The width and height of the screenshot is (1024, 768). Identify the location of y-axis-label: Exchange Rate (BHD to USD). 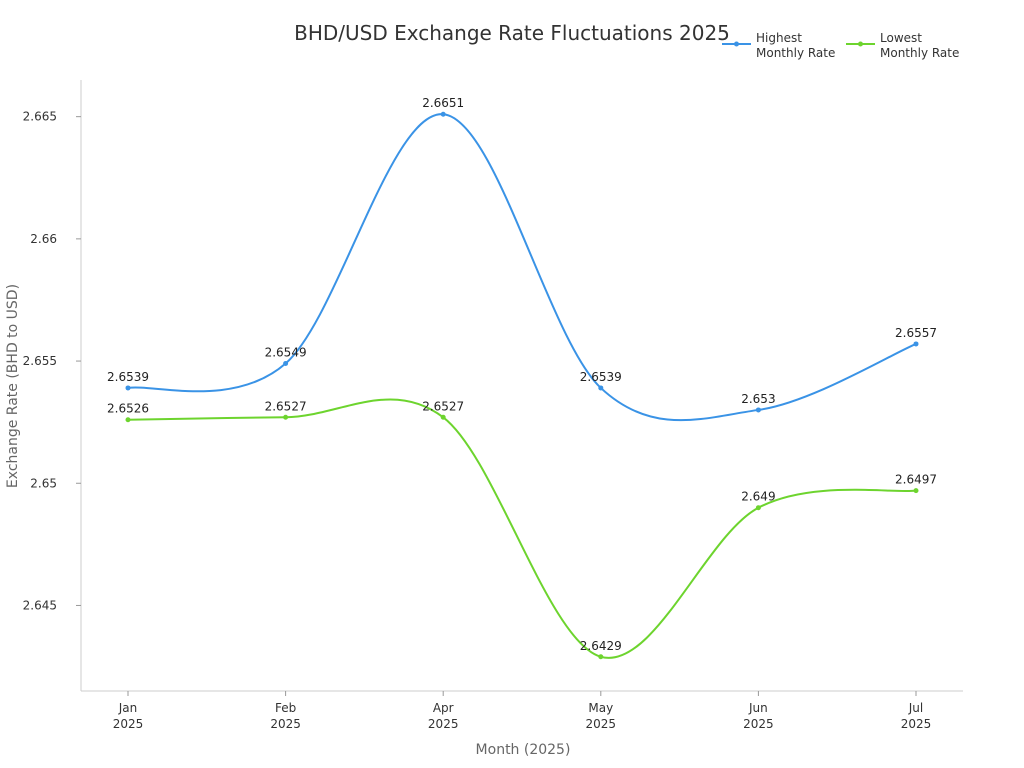
(13, 386).